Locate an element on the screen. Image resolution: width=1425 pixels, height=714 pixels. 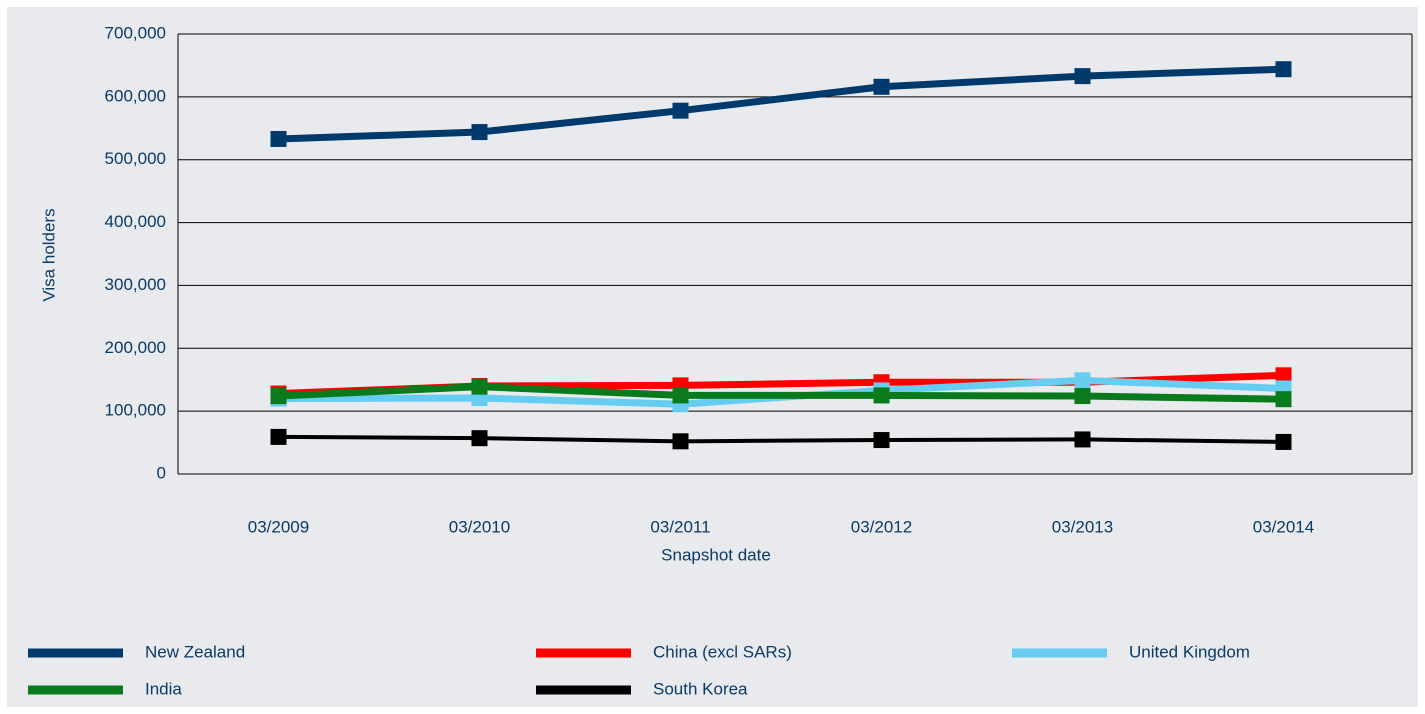
y-tick-label: 700,000 is located at coordinates (135, 32).